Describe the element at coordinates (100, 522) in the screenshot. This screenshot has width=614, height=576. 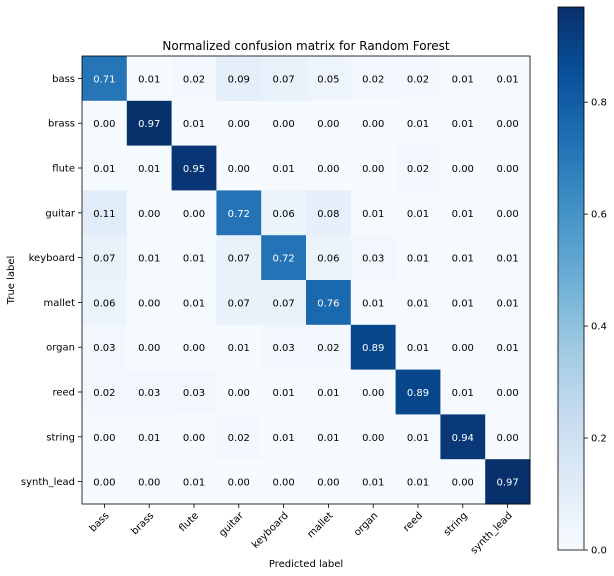
I see `x-tick-label: bass` at that location.